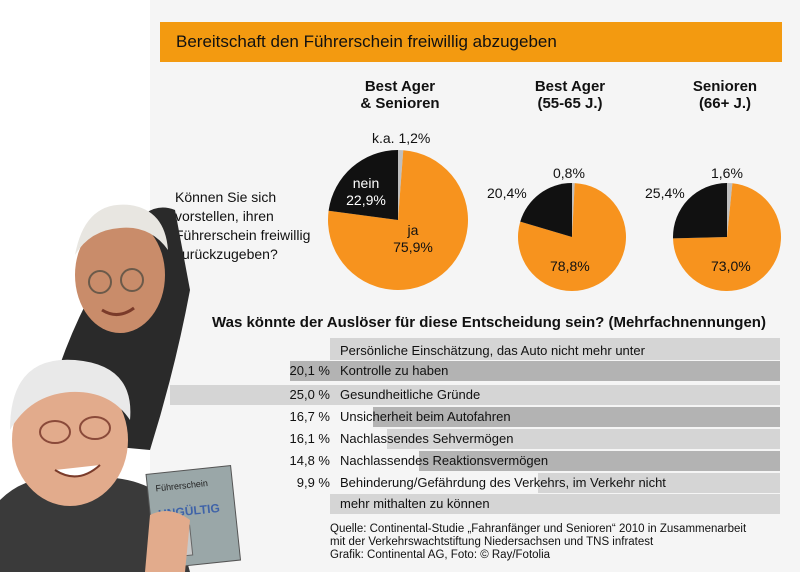 Image resolution: width=800 pixels, height=572 pixels. I want to click on pie-3-ka-label: 1,6%, so click(727, 173).